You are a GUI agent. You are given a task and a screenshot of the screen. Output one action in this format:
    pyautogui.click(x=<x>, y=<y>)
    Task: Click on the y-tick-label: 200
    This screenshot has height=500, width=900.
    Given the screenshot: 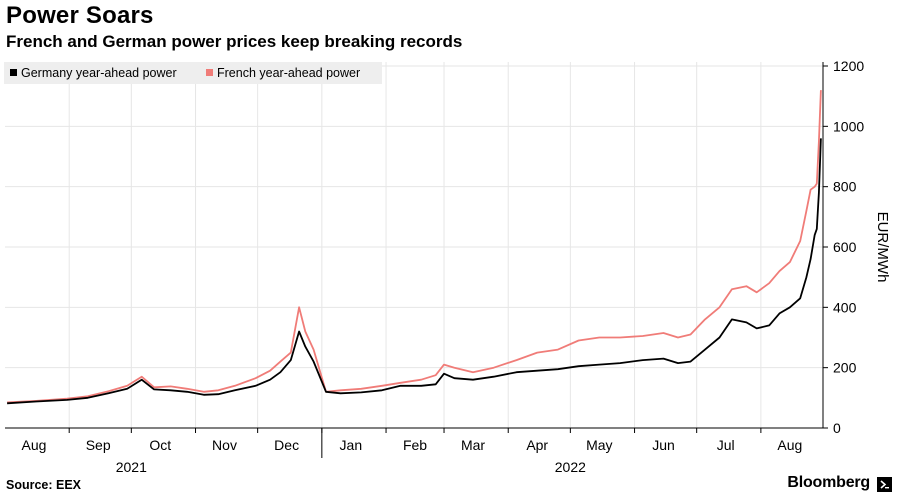 What is the action you would take?
    pyautogui.click(x=845, y=368)
    